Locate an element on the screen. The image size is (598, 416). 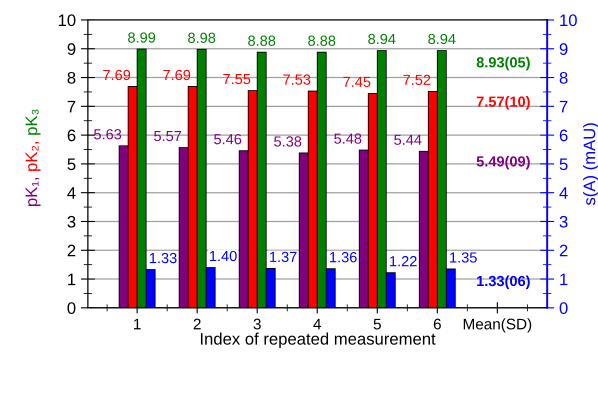
y2-tick-label: 4 is located at coordinates (563, 193).